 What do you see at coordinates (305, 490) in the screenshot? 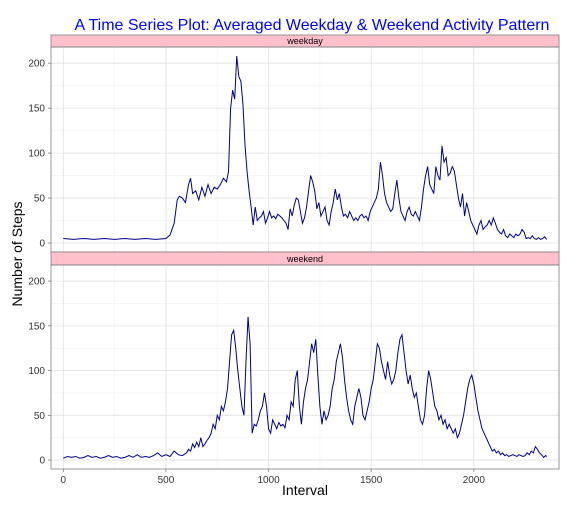
I see `x-axis-label: Interval` at bounding box center [305, 490].